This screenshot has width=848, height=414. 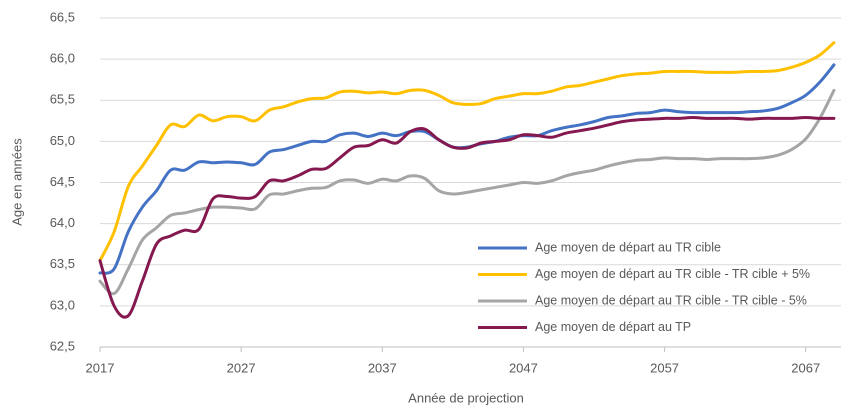 What do you see at coordinates (62, 263) in the screenshot?
I see `y-tick-label: 63,5` at bounding box center [62, 263].